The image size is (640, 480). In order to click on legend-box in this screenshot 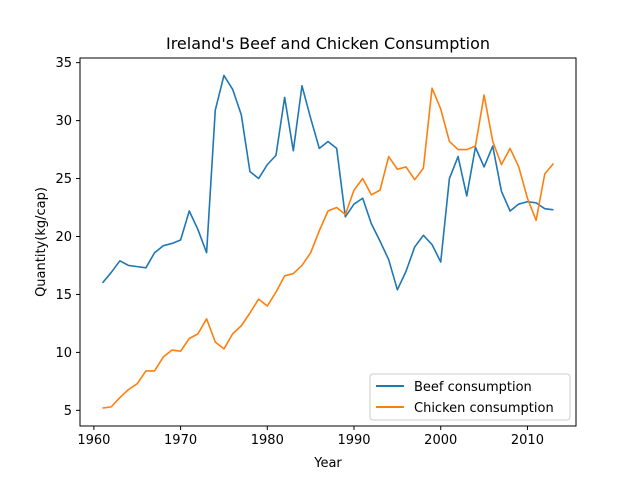, I will do `click(470, 397)`.